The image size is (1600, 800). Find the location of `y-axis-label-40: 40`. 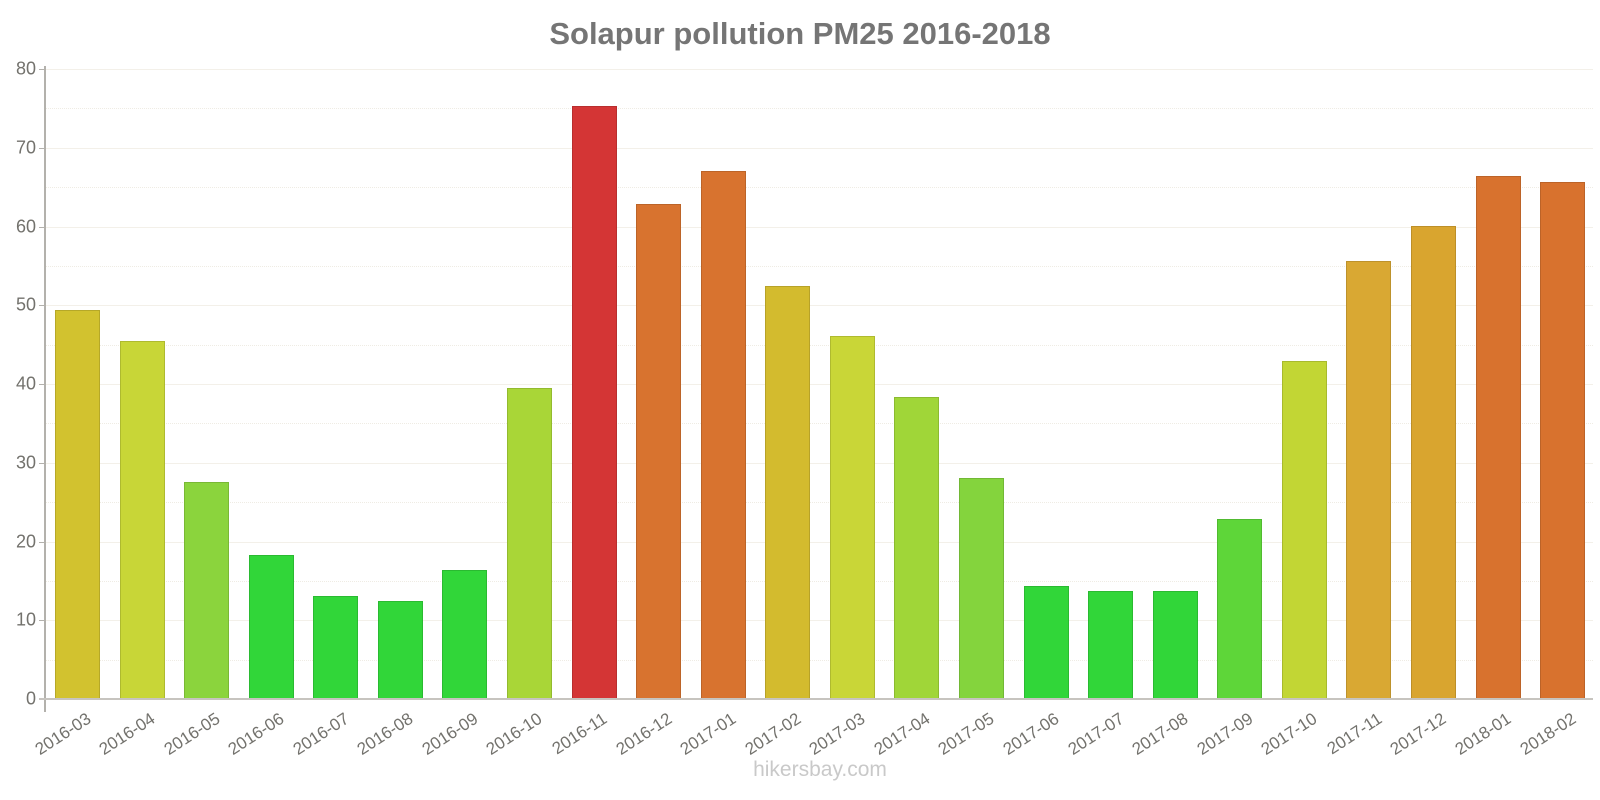

y-axis-label-40: 40 is located at coordinates (25, 383).